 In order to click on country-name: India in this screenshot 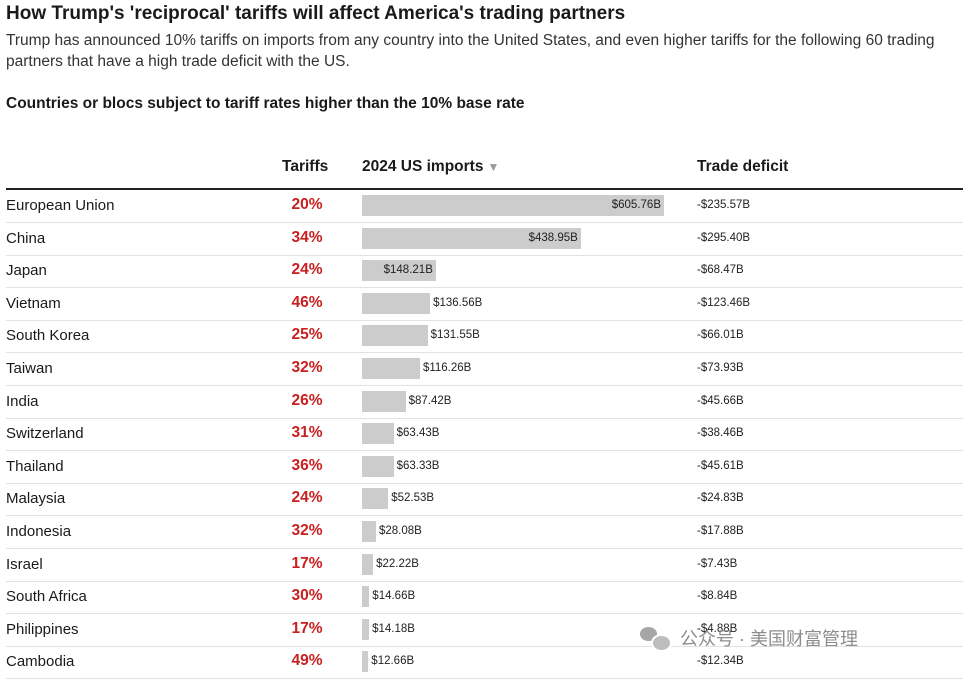, I will do `click(22, 401)`.